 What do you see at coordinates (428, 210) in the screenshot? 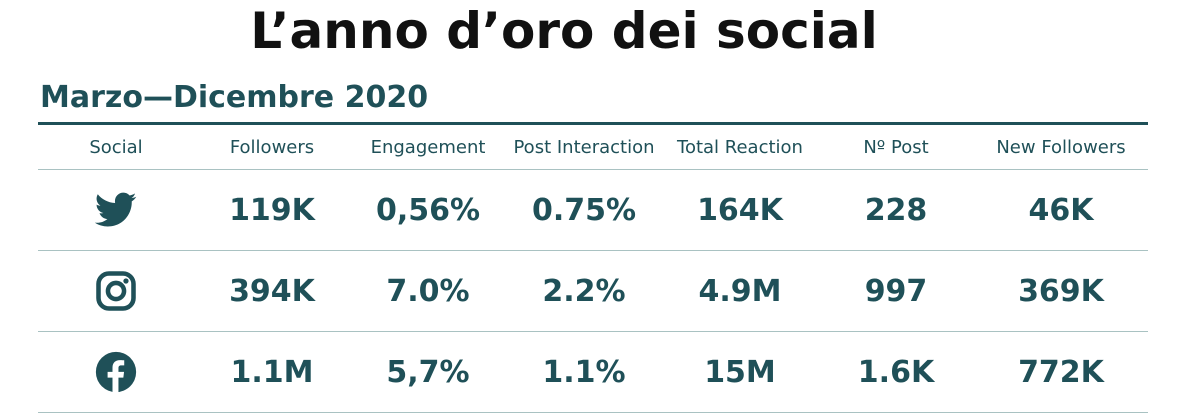
I see `engagement-value: 0,56%` at bounding box center [428, 210].